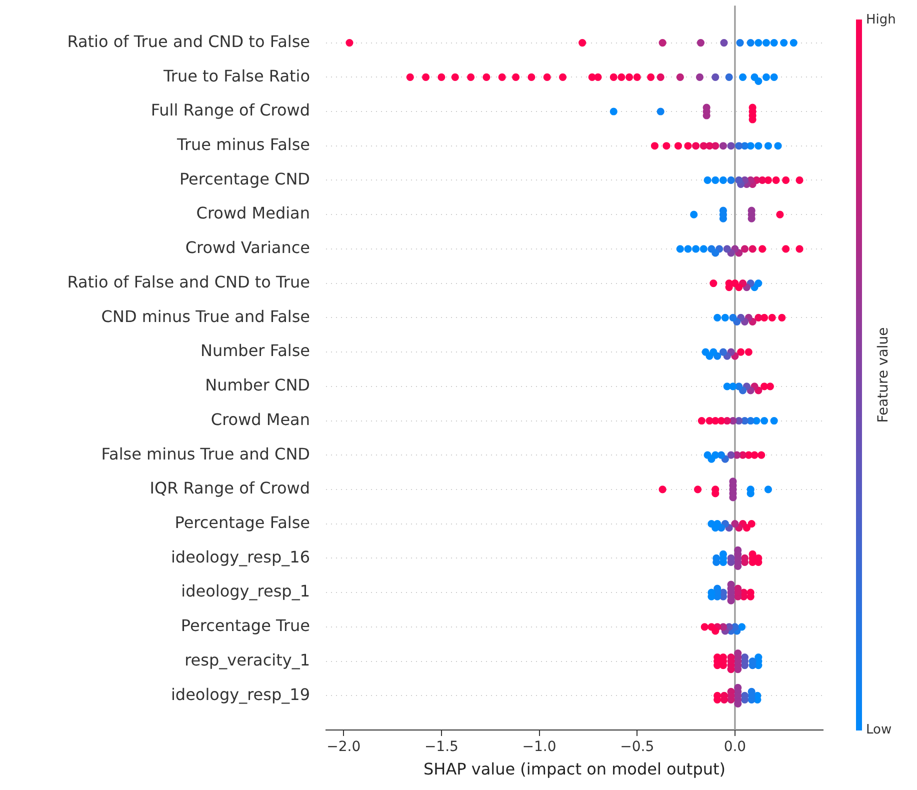  What do you see at coordinates (260, 419) in the screenshot?
I see `y-tick-label: Crowd Mean` at bounding box center [260, 419].